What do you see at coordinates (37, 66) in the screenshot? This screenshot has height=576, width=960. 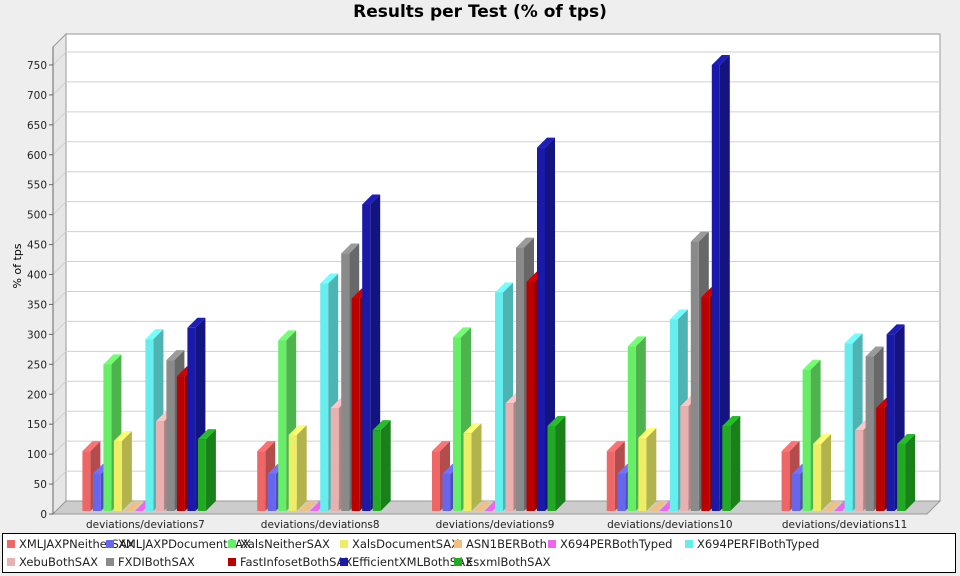 I see `y-tick-label: 750` at bounding box center [37, 66].